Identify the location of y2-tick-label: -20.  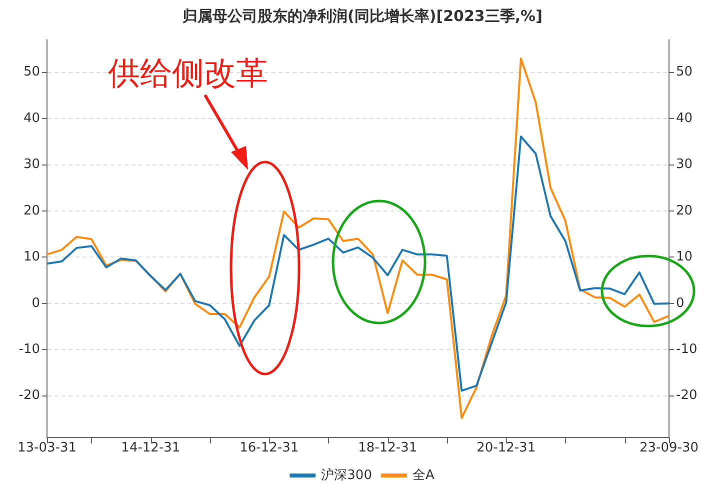
(687, 396).